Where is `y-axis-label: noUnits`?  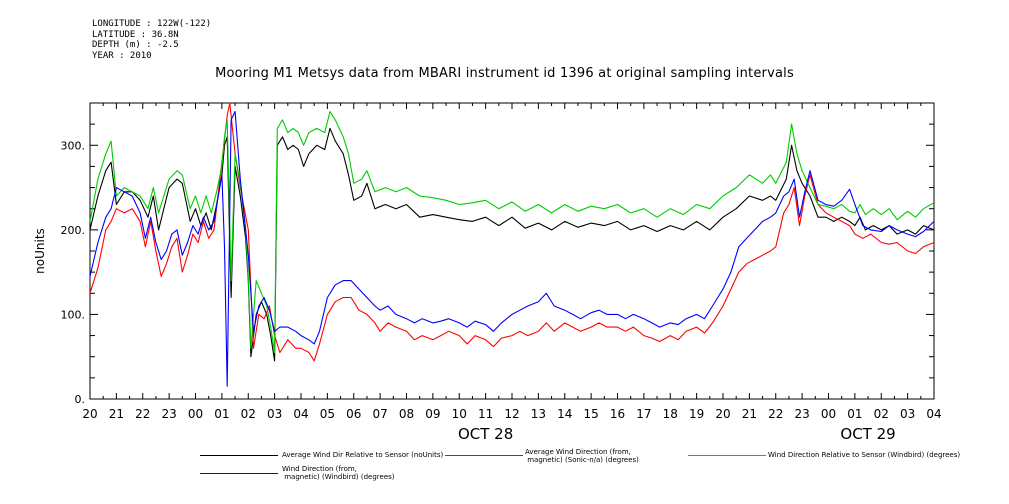 y-axis-label: noUnits is located at coordinates (40, 251).